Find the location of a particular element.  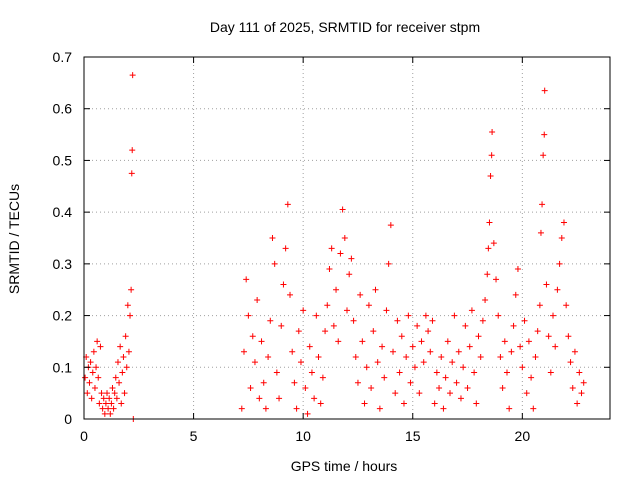

x-tick-label: 20 is located at coordinates (523, 436).